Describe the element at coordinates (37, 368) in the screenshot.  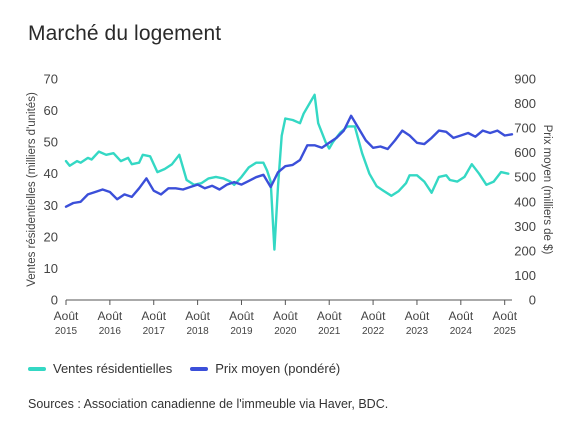
I see `legend-swatch-sales` at that location.